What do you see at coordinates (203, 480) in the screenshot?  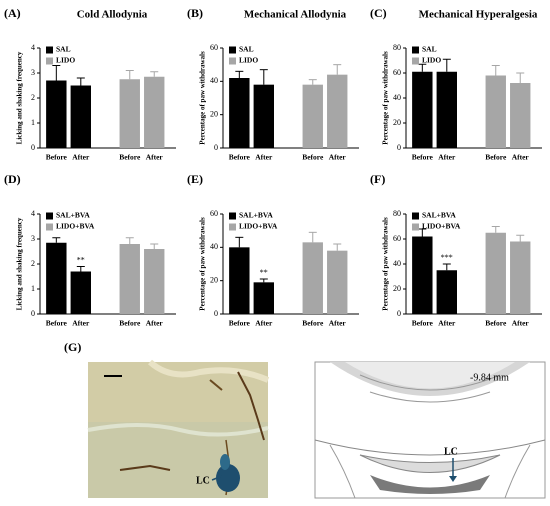 I see `photo-marker: LC` at bounding box center [203, 480].